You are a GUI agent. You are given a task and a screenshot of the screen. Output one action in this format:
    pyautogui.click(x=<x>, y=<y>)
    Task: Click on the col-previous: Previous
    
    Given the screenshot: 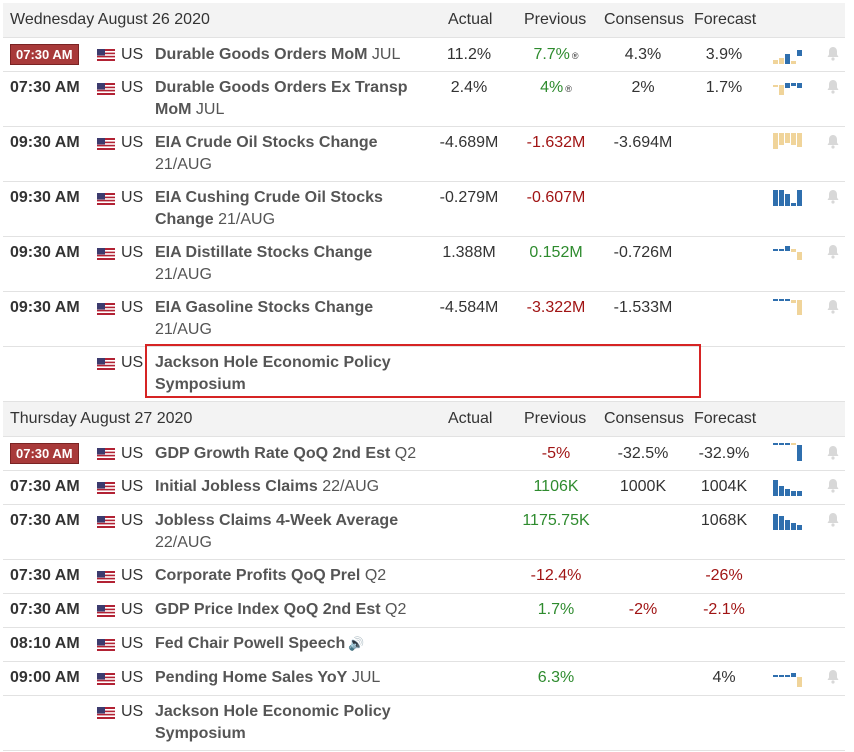 What is the action you would take?
    pyautogui.click(x=555, y=19)
    